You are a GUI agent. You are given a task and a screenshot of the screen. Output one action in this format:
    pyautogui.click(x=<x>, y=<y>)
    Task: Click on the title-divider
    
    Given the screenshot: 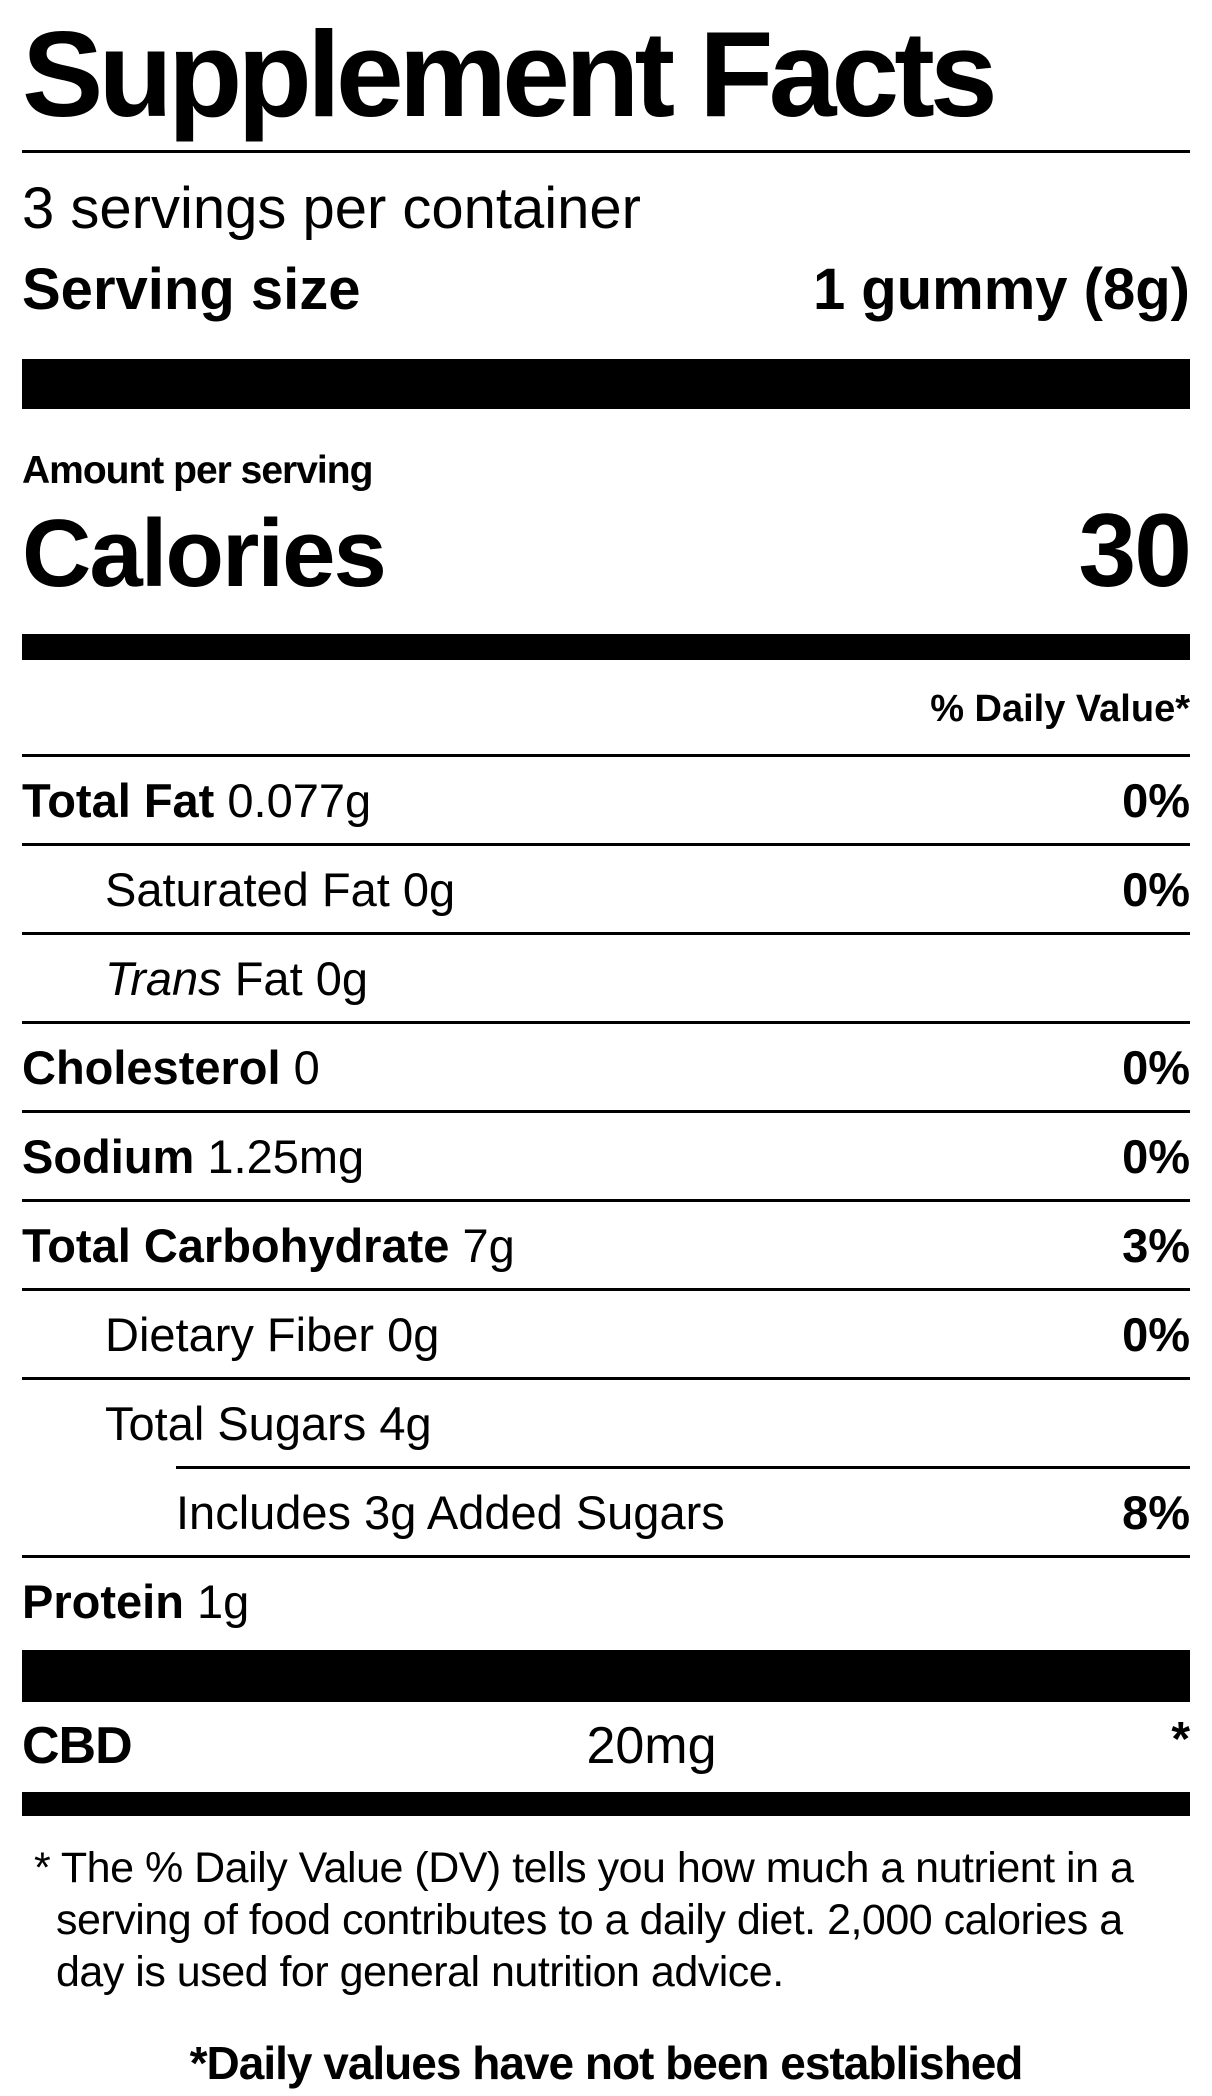 What is the action you would take?
    pyautogui.click(x=606, y=151)
    